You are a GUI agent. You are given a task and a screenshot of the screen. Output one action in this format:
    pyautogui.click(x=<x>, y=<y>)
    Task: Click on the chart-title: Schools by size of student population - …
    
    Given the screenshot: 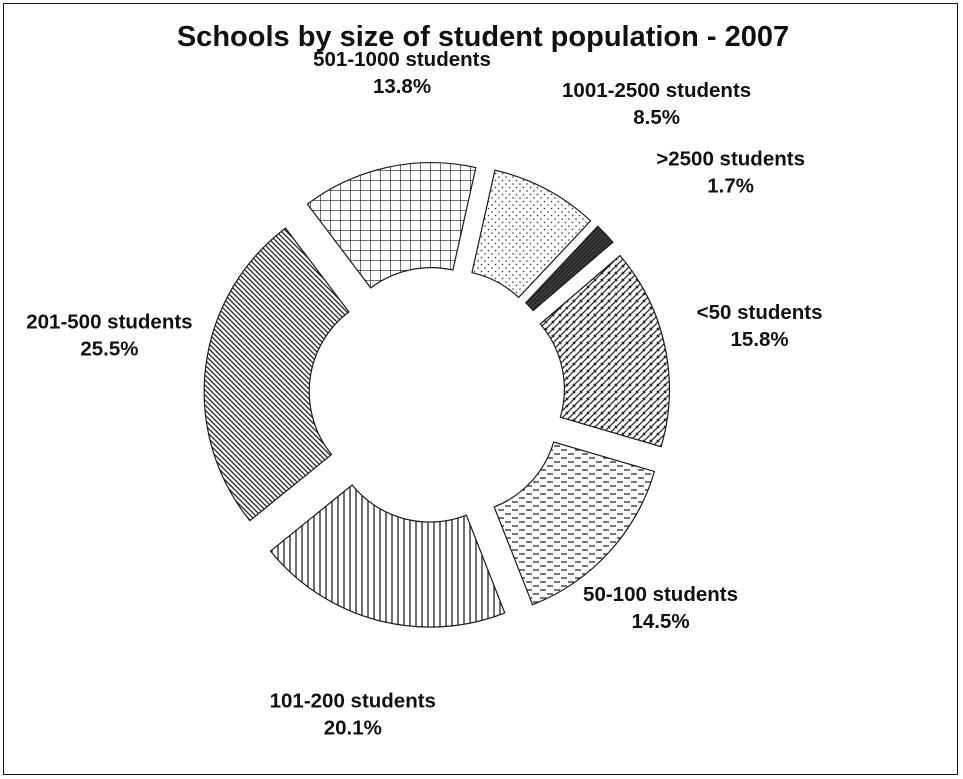 What is the action you would take?
    pyautogui.click(x=483, y=37)
    